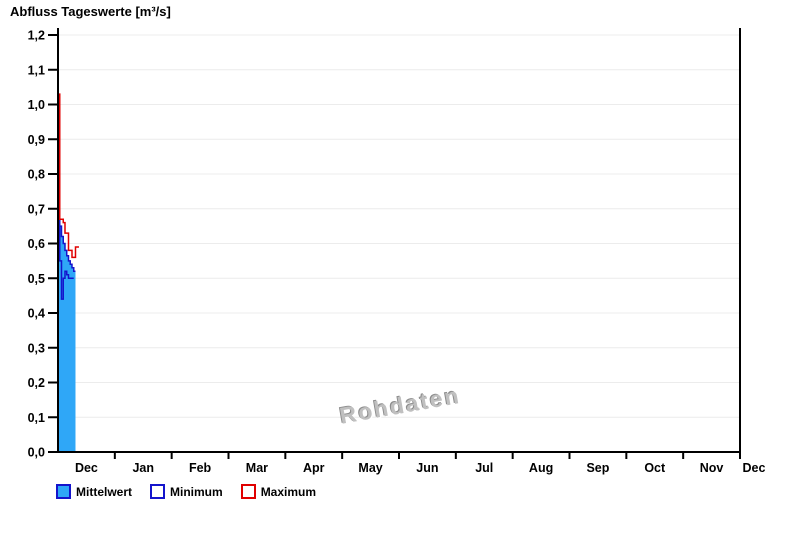 This screenshot has width=800, height=550. What do you see at coordinates (158, 491) in the screenshot?
I see `minimum-swatch-icon` at bounding box center [158, 491].